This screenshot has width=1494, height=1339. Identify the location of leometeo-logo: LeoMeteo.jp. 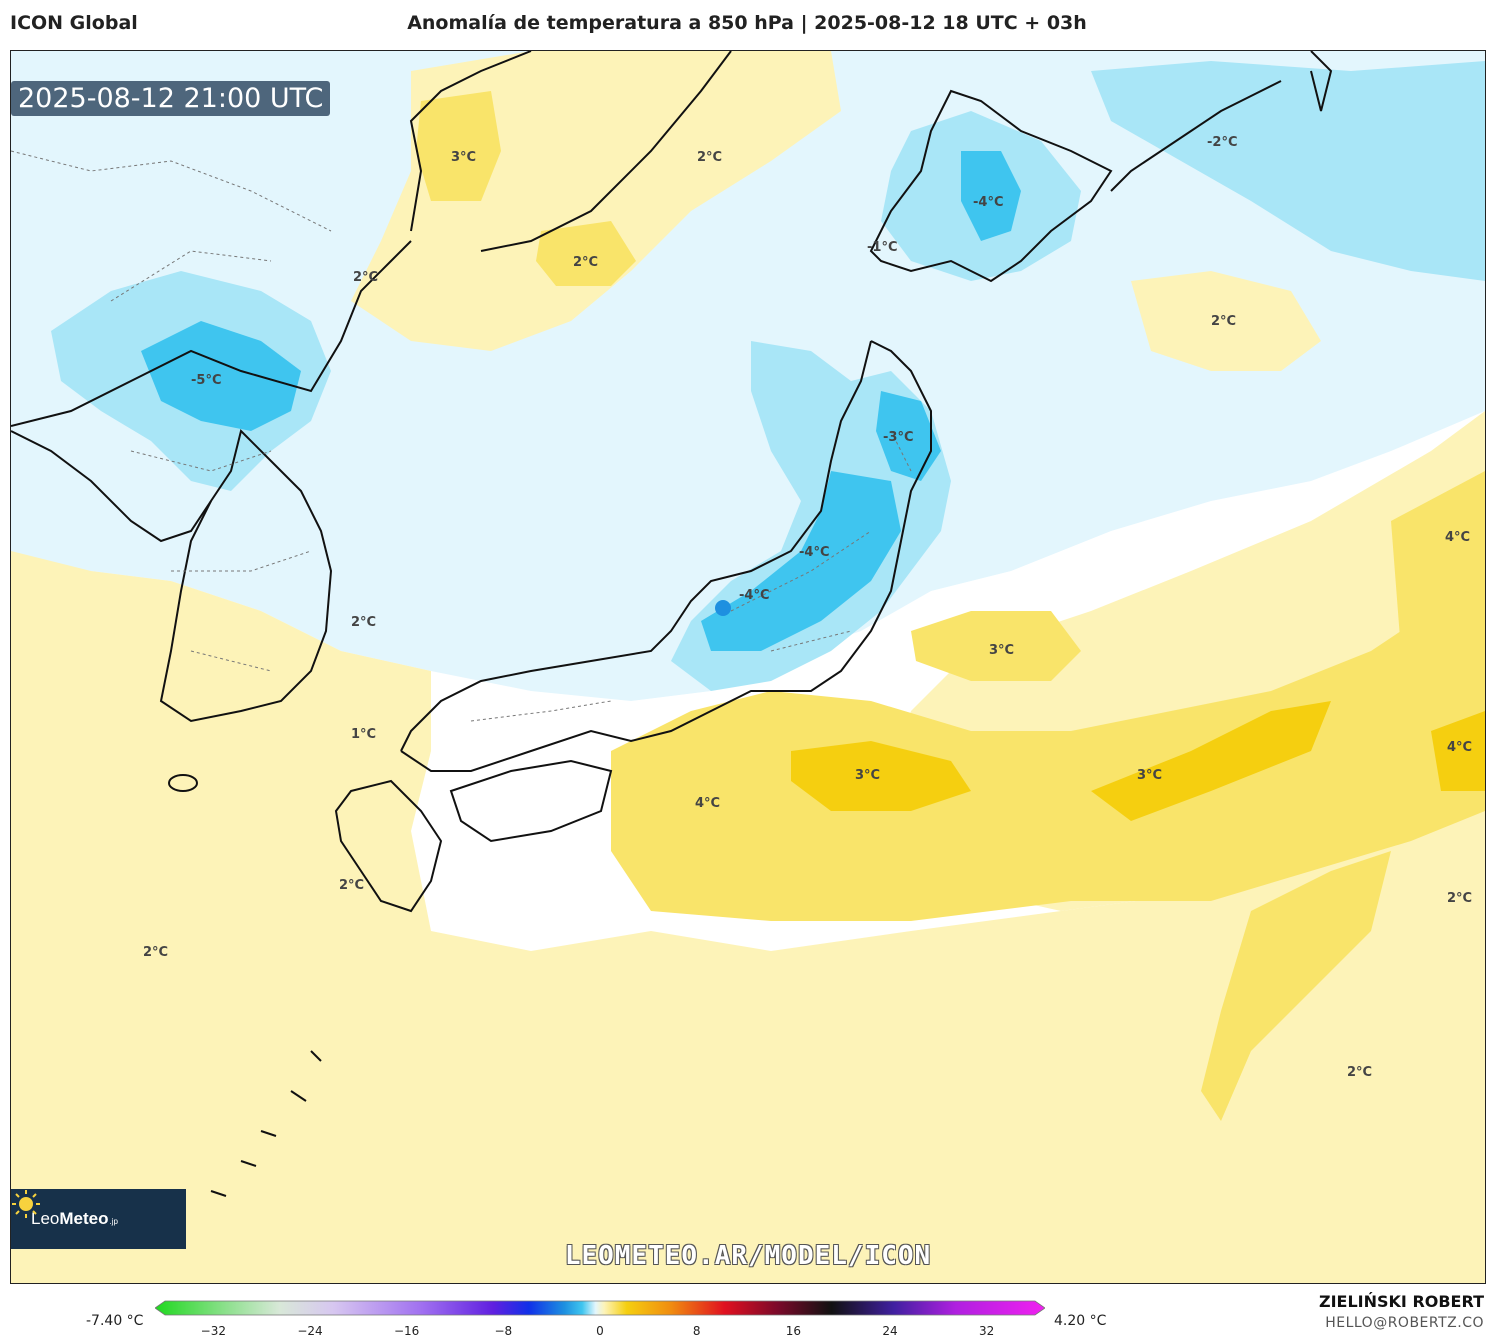
(98, 1219).